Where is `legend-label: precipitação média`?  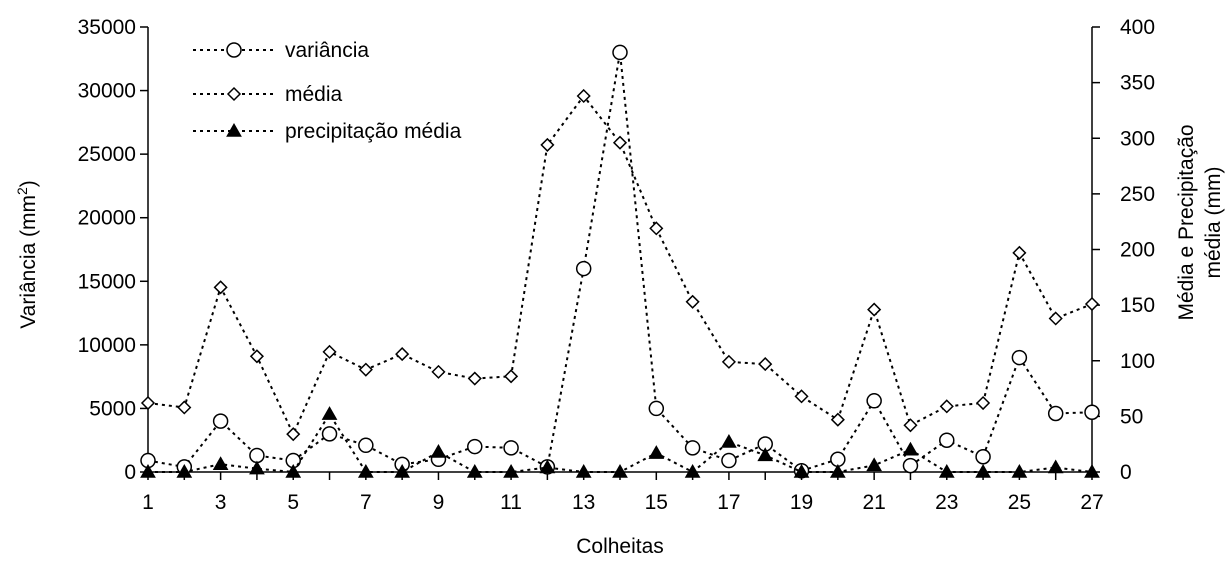
legend-label: precipitação média is located at coordinates (373, 131).